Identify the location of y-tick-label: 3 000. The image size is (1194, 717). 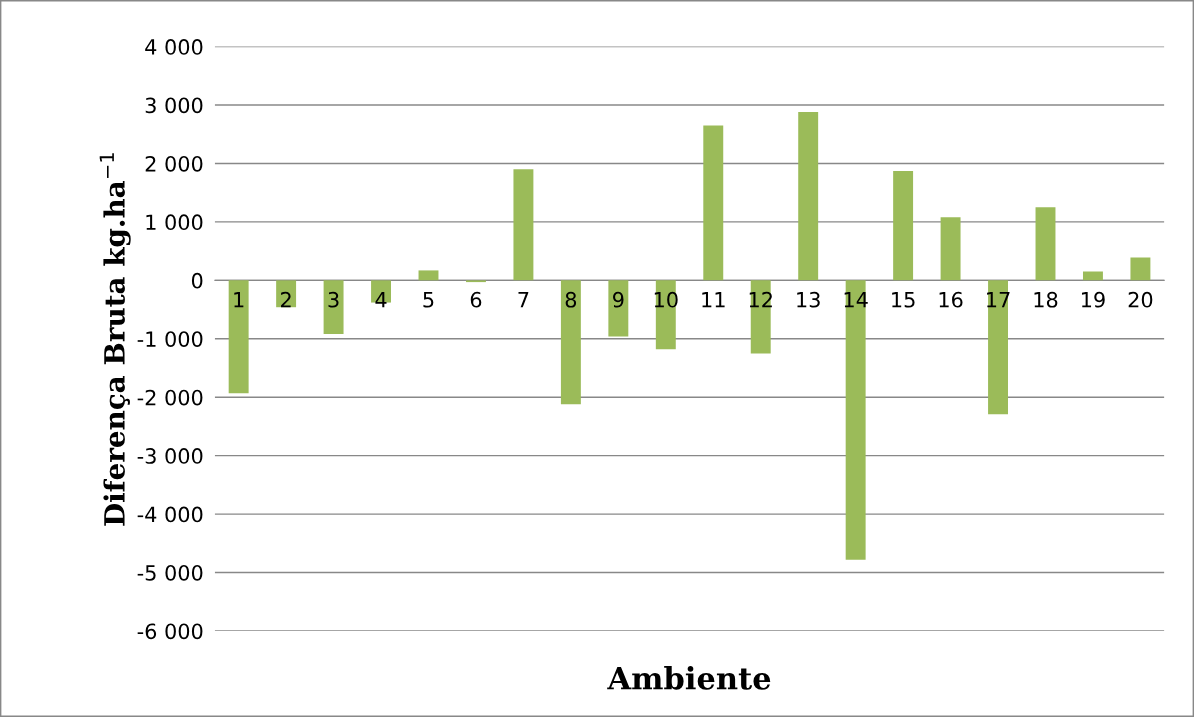
(174, 105).